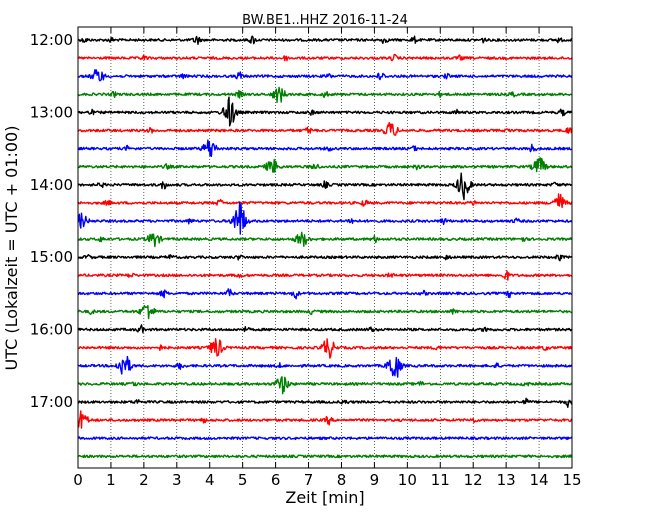  I want to click on x-tick-label: 2, so click(144, 480).